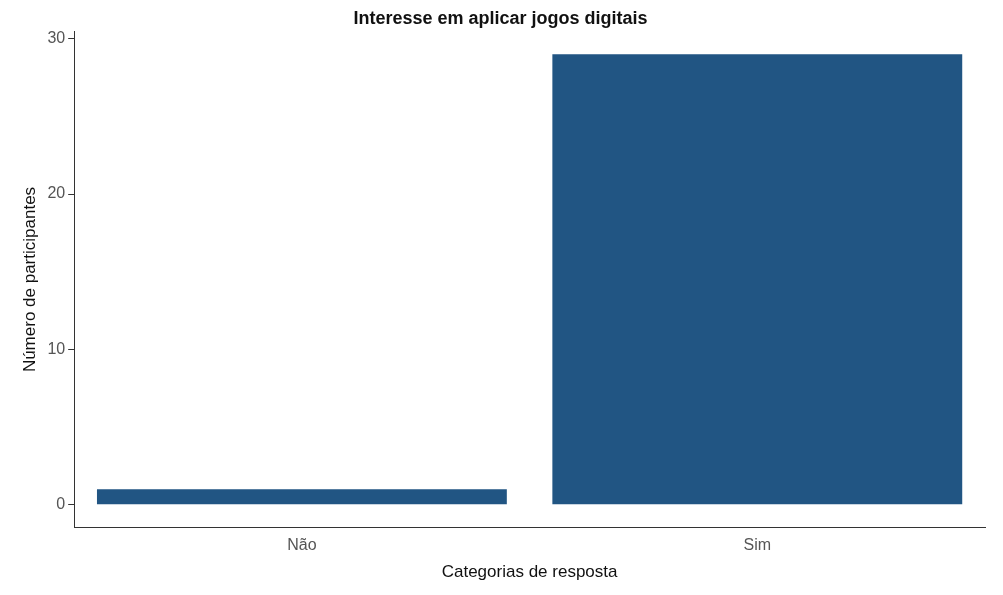  Describe the element at coordinates (61, 504) in the screenshot. I see `y-tick-label: 0` at that location.